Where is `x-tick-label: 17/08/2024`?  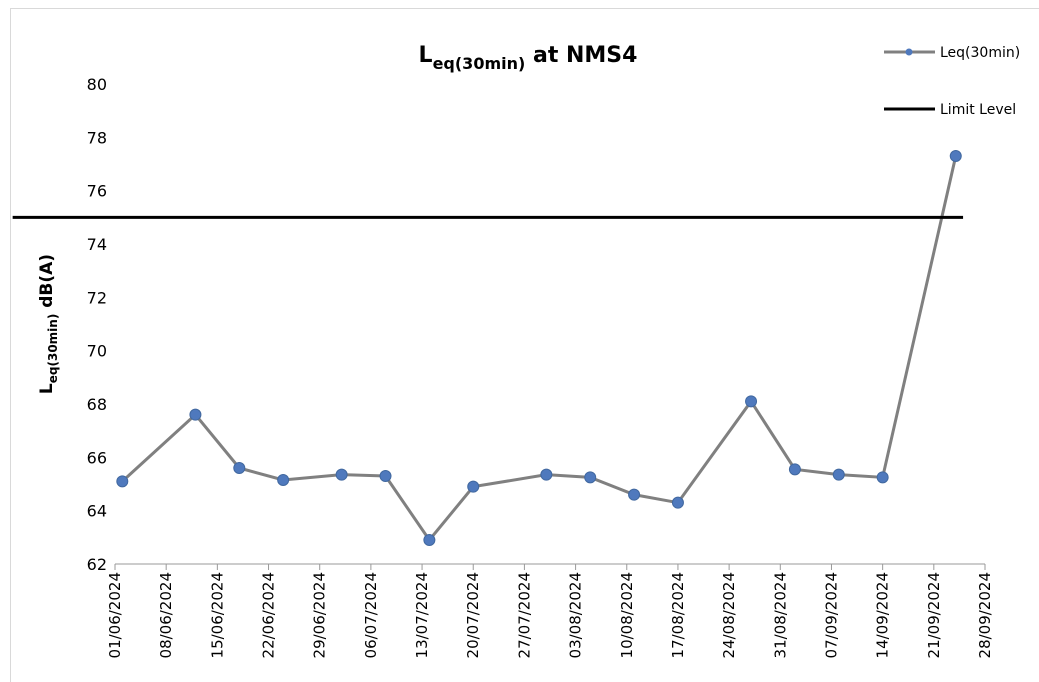 x-tick-label: 17/08/2024 is located at coordinates (678, 615).